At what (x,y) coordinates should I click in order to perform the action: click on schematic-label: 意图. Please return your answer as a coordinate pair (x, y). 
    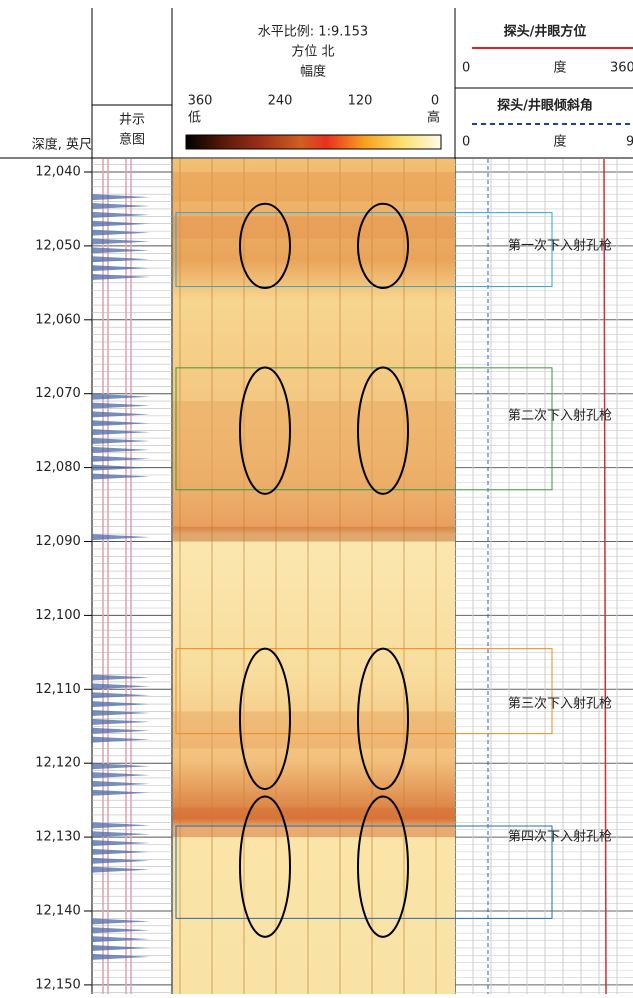
    Looking at the image, I should click on (132, 140).